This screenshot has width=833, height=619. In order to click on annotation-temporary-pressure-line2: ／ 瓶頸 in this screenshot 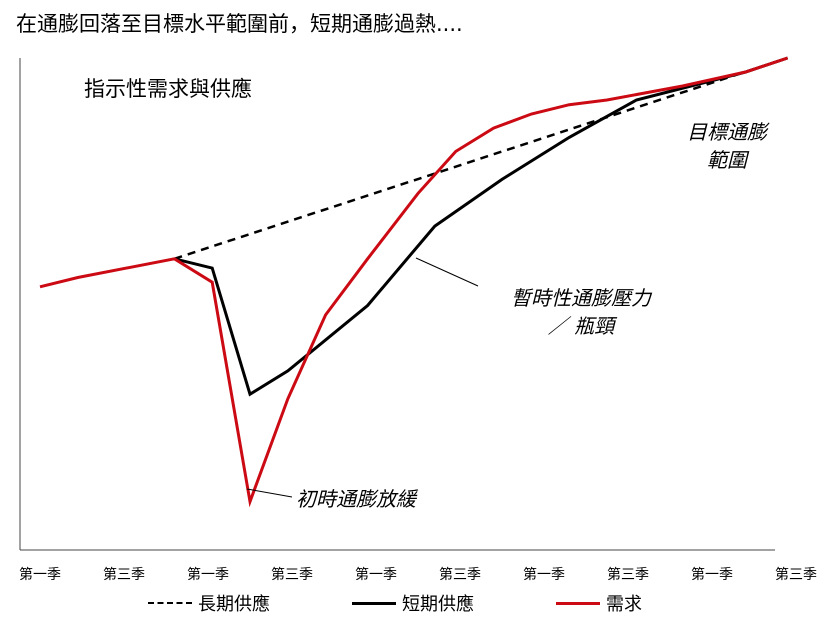, I will do `click(581, 326)`.